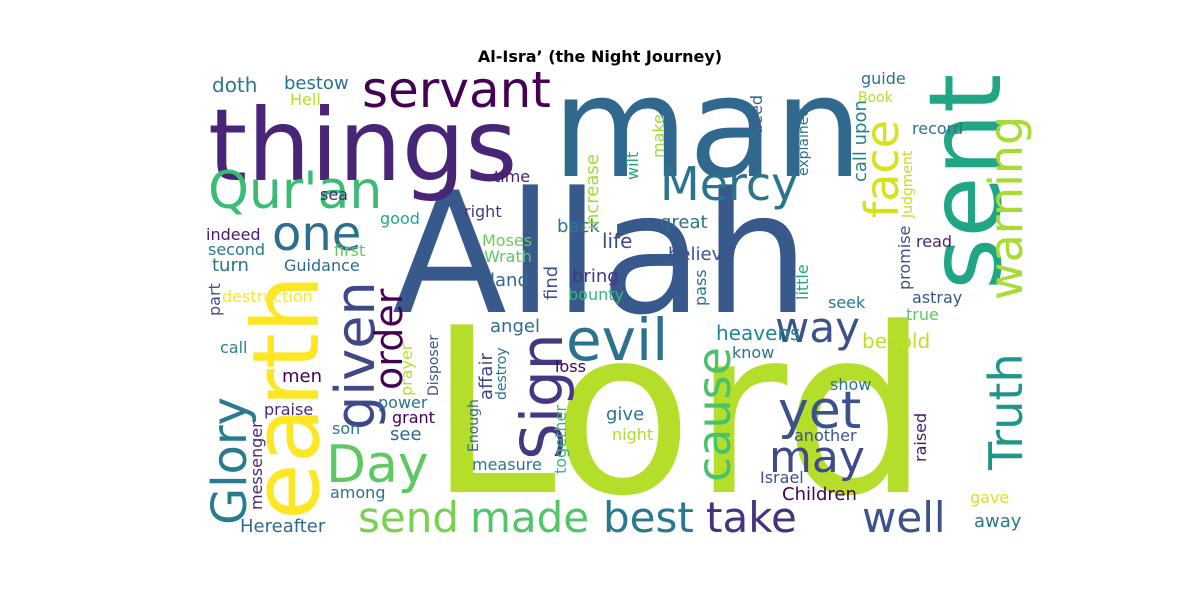  What do you see at coordinates (600, 56) in the screenshot?
I see `chart-title: Al-Isra’ (the Night Journey)` at bounding box center [600, 56].